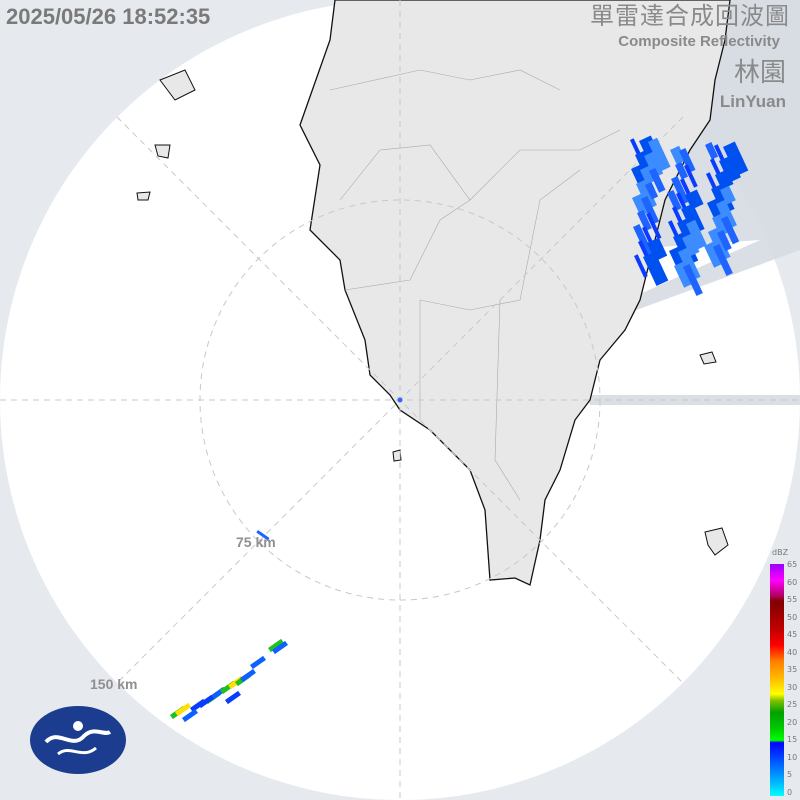  What do you see at coordinates (78, 740) in the screenshot?
I see `logo` at bounding box center [78, 740].